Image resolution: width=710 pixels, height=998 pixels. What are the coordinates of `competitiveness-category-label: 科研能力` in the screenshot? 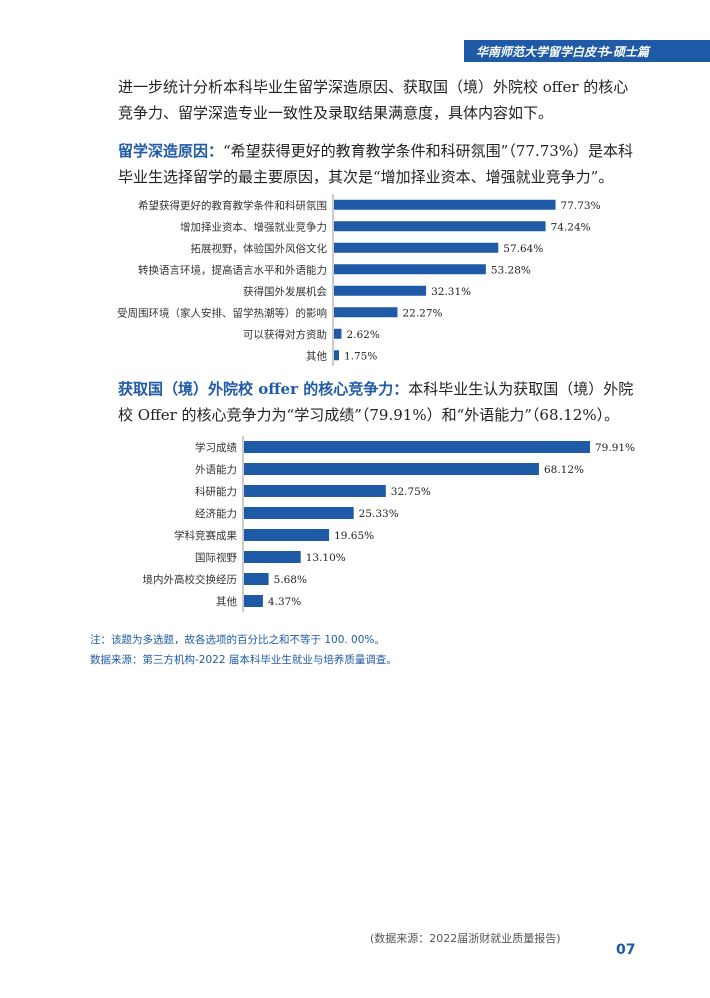 It's located at (216, 491).